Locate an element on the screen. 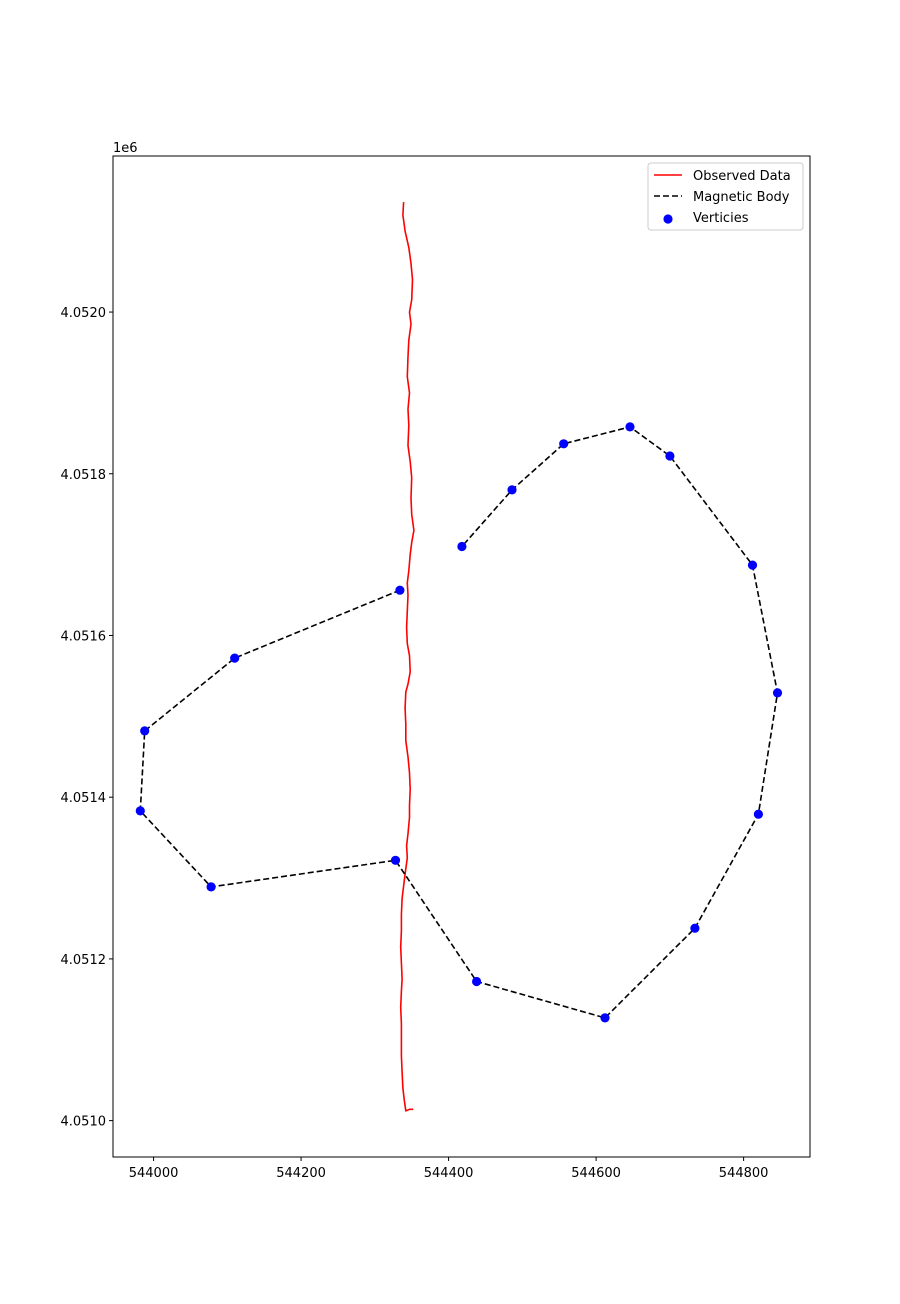  y-tick-label: 4.0510 is located at coordinates (84, 1122).